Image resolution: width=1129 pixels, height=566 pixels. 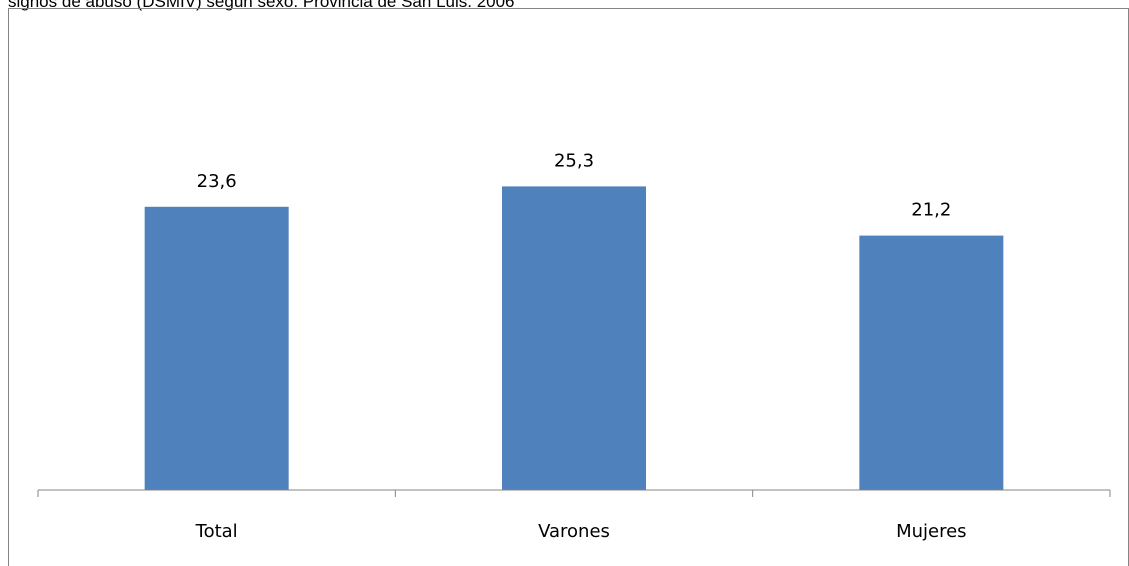 What do you see at coordinates (216, 348) in the screenshot?
I see `bar-total` at bounding box center [216, 348].